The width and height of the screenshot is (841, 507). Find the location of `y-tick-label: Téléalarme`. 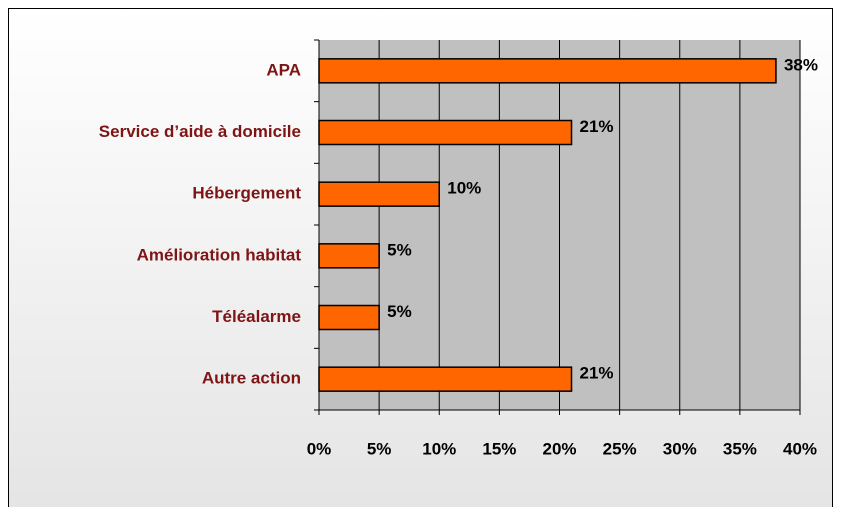

y-tick-label: Téléalarme is located at coordinates (256, 316).